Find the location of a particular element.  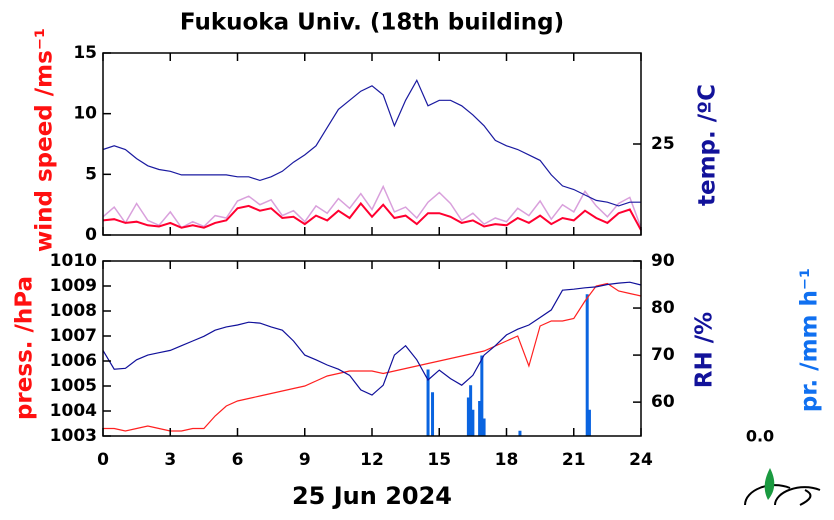

y-tick-label: 1004 is located at coordinates (73, 411).